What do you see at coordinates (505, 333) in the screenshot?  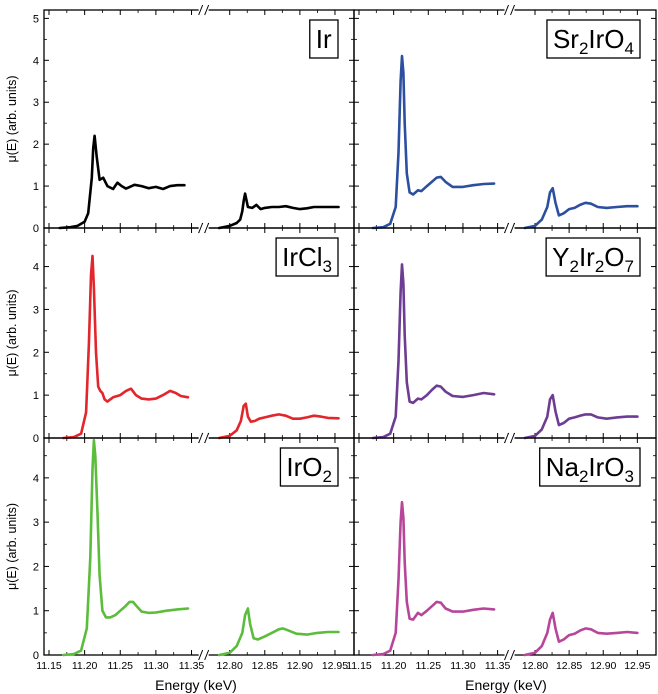 I see `panel-y2ir2o7: Y2Ir2O7` at bounding box center [505, 333].